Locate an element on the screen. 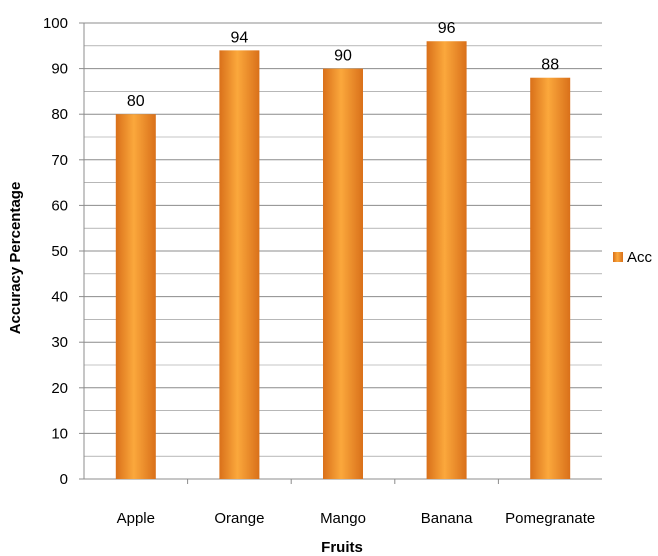 The width and height of the screenshot is (658, 556). legend: Acc is located at coordinates (633, 257).